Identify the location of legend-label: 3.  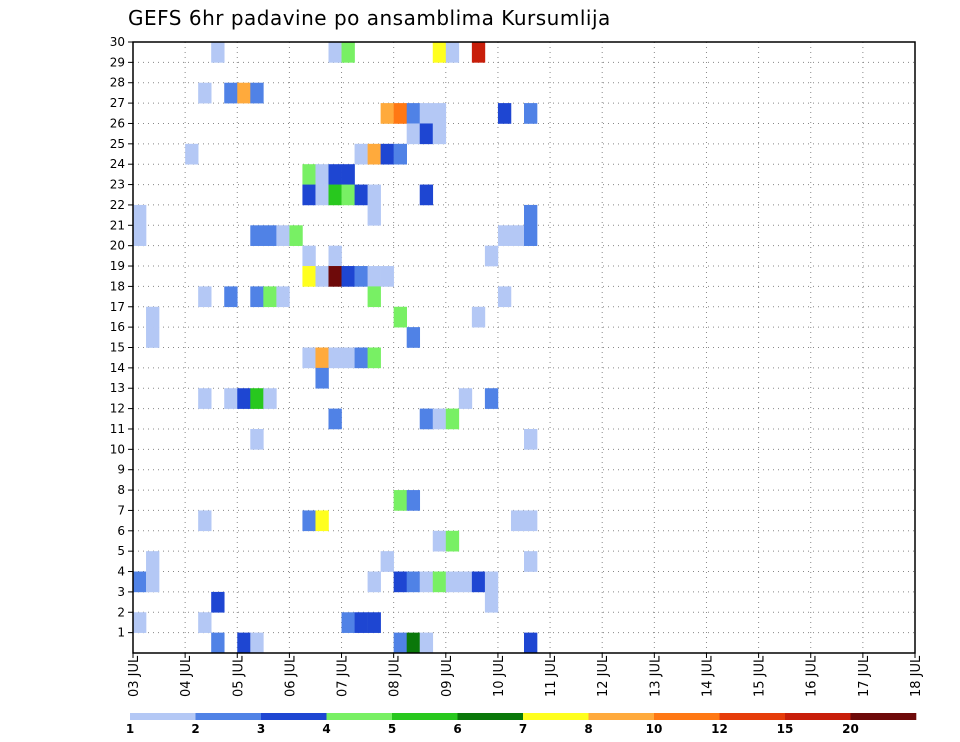
(261, 729).